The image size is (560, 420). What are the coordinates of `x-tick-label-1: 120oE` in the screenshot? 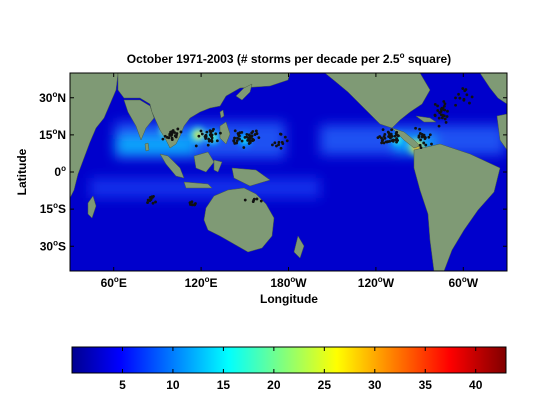 It's located at (201, 282).